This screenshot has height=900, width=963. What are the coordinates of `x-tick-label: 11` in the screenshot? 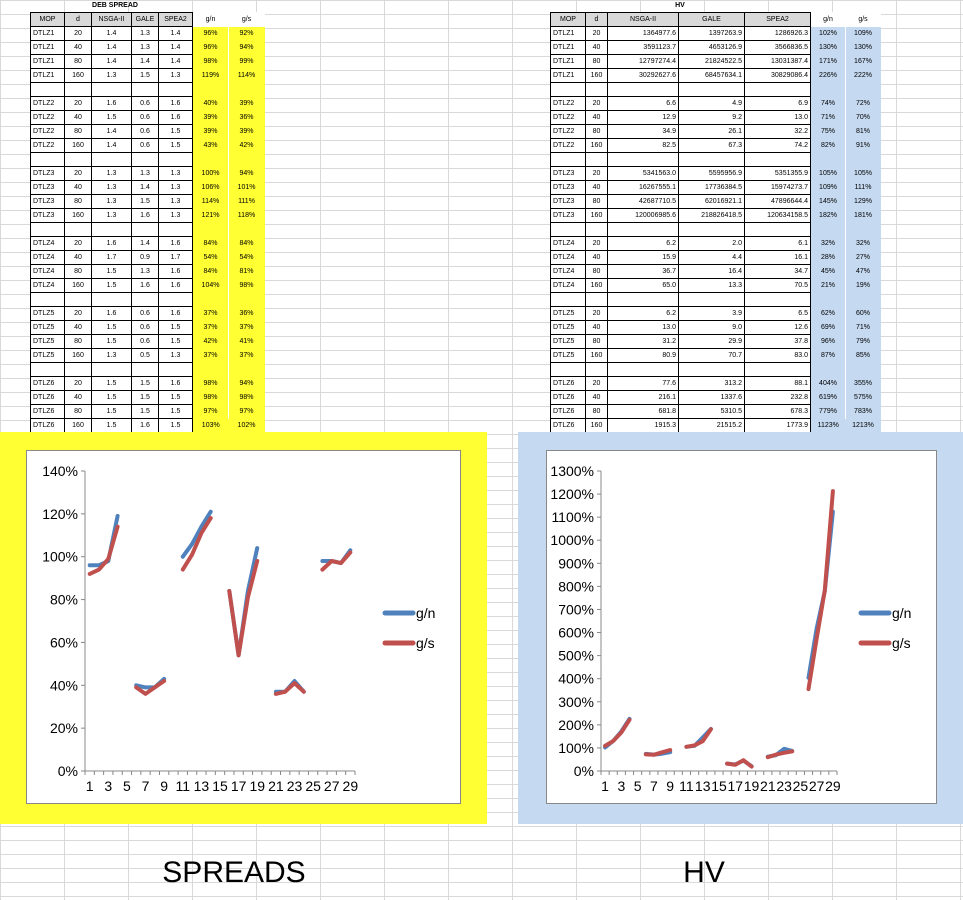 It's located at (686, 786).